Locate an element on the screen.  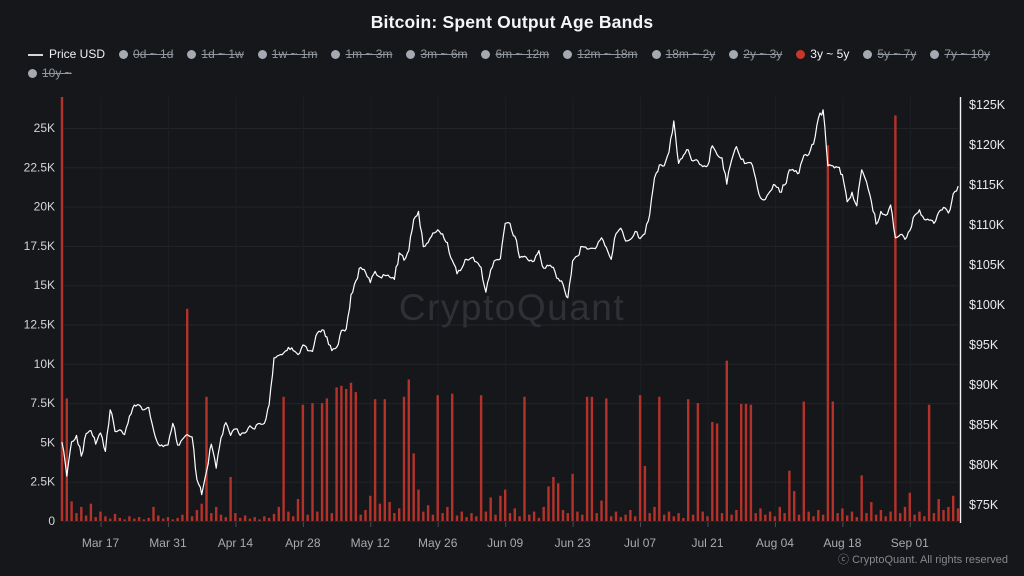
legend-label: 18m ~ 2y is located at coordinates (690, 54).